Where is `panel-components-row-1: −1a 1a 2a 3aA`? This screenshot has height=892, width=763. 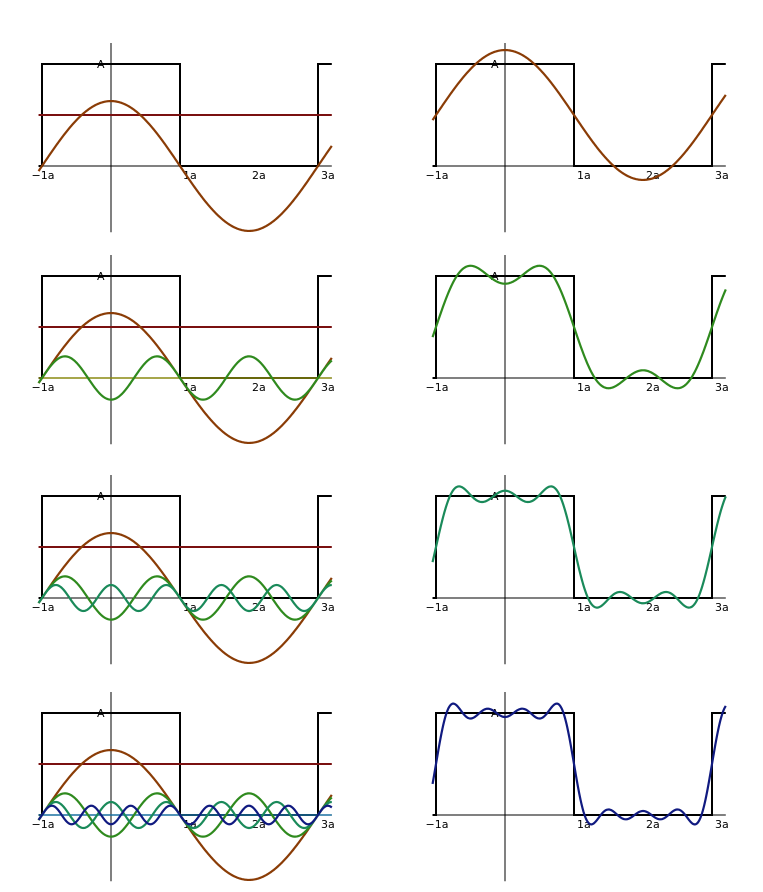
panel-components-row-1: −1a 1a 2a 3aA is located at coordinates (183, 138).